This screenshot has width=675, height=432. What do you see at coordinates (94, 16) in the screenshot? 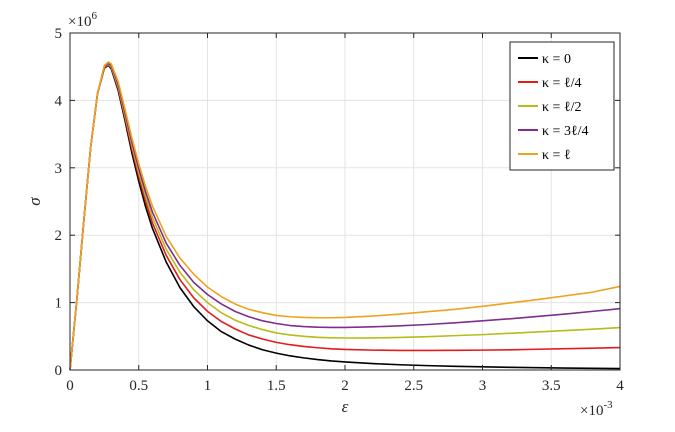
I see `y-multiplier-exponent: 6` at bounding box center [94, 16].